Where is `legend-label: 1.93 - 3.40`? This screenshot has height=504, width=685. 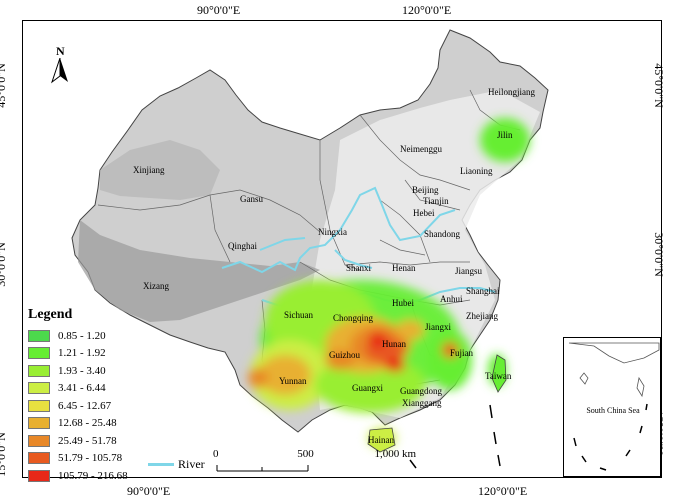 legend-label: 1.93 - 3.40 is located at coordinates (82, 370).